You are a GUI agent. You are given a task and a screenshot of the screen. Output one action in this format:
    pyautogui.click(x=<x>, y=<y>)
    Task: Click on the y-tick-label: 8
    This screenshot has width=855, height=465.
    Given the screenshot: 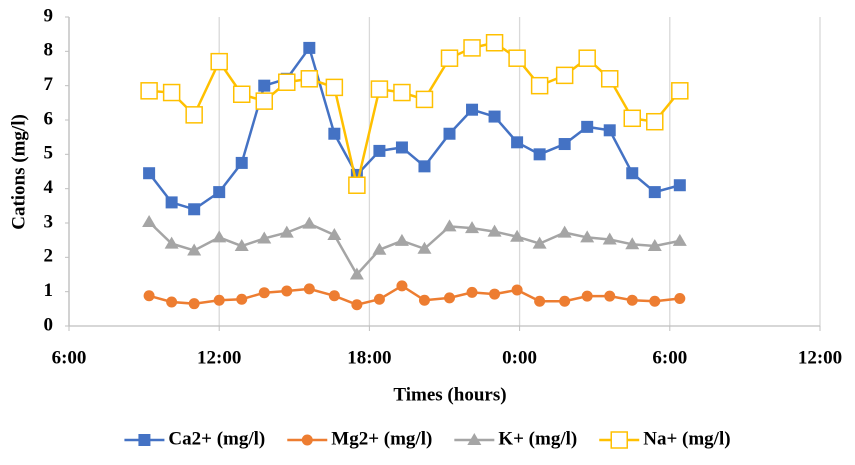 What is the action you would take?
    pyautogui.click(x=49, y=50)
    